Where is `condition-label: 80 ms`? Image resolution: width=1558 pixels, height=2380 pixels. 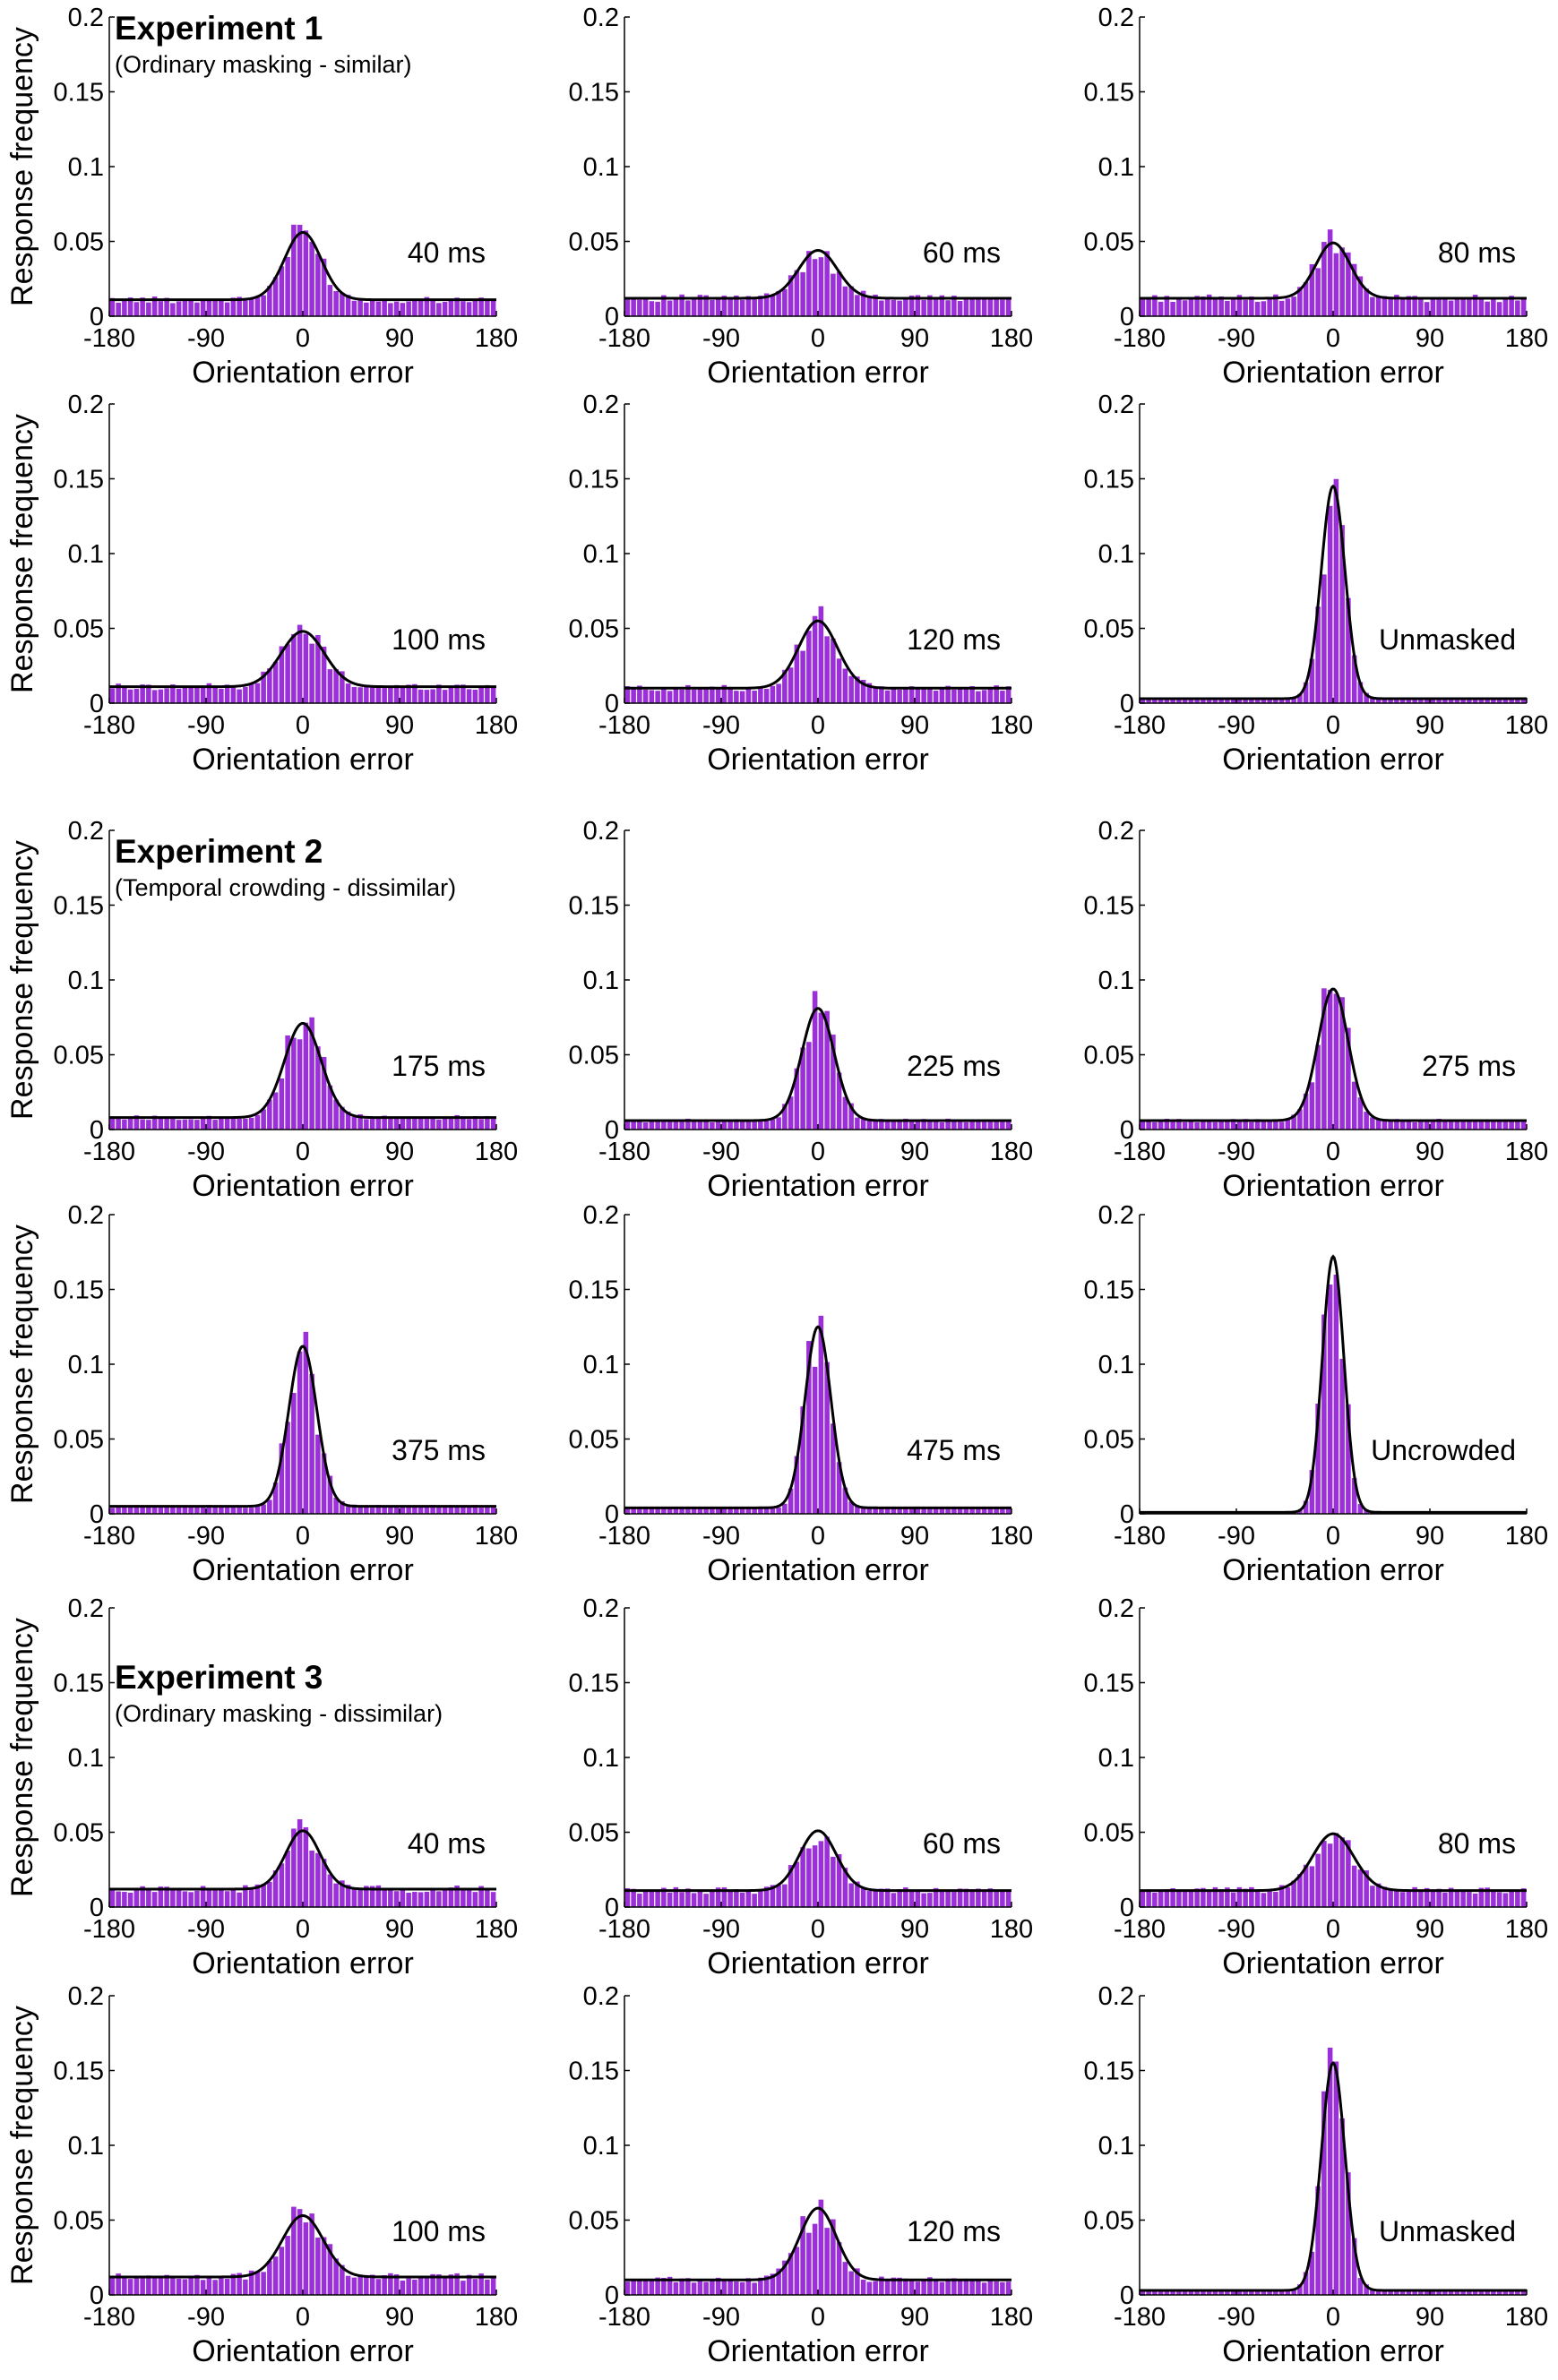 condition-label: 80 ms is located at coordinates (1477, 252).